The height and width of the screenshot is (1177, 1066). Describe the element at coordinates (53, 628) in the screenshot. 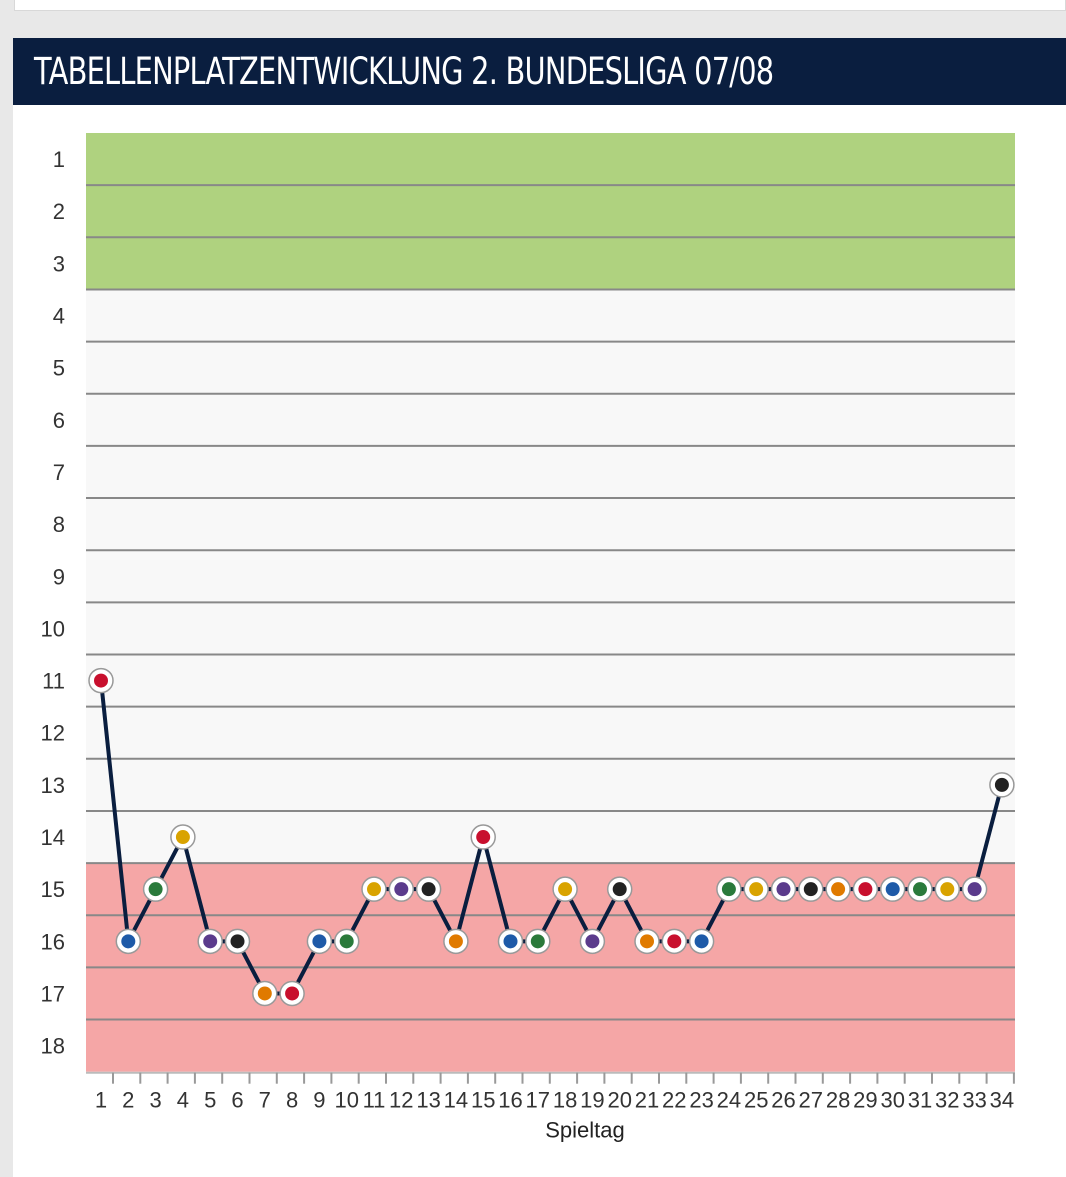

I see `y-tick-label: 10` at that location.